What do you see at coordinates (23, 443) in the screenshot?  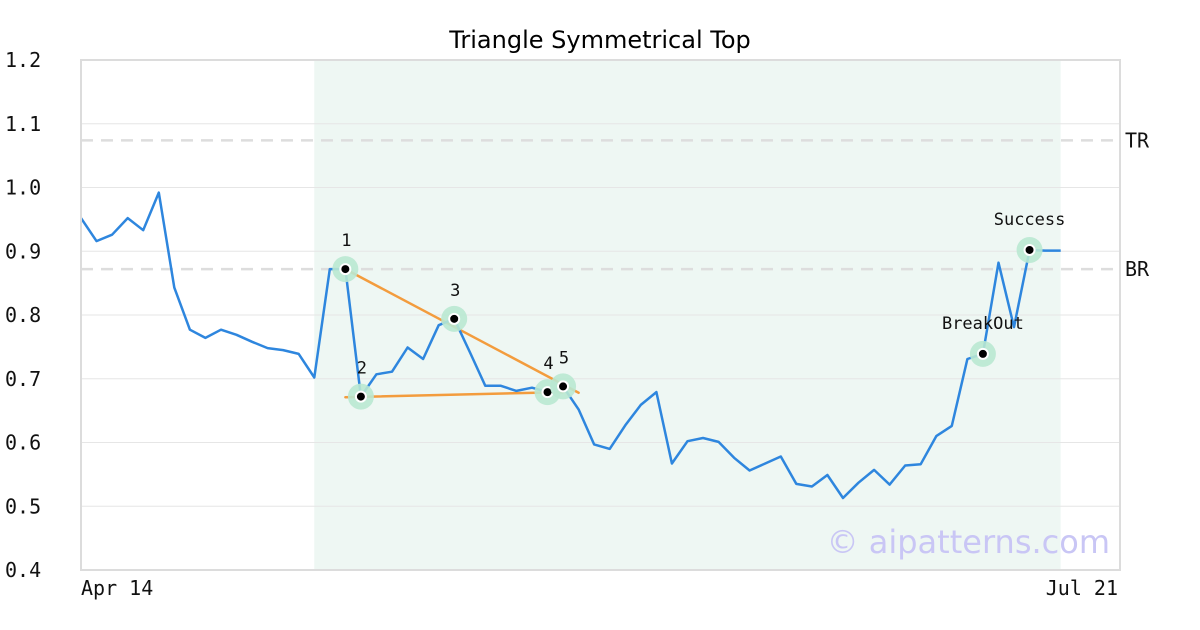 I see `y-tick-label: 0.6` at bounding box center [23, 443].